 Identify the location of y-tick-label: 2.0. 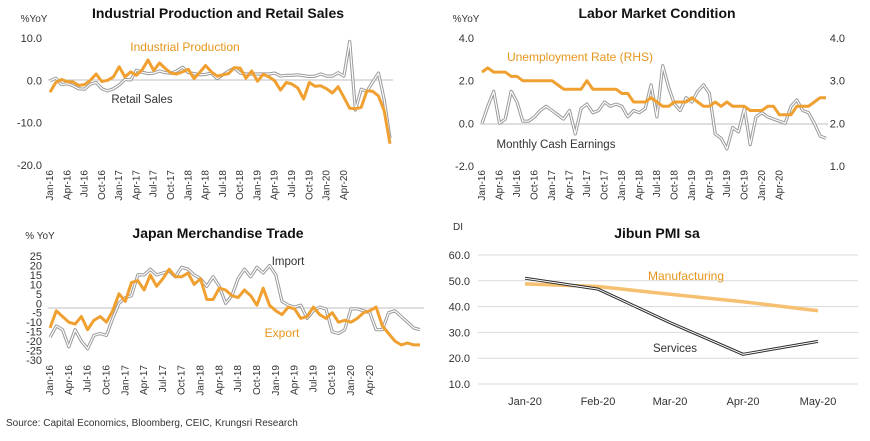
(466, 82).